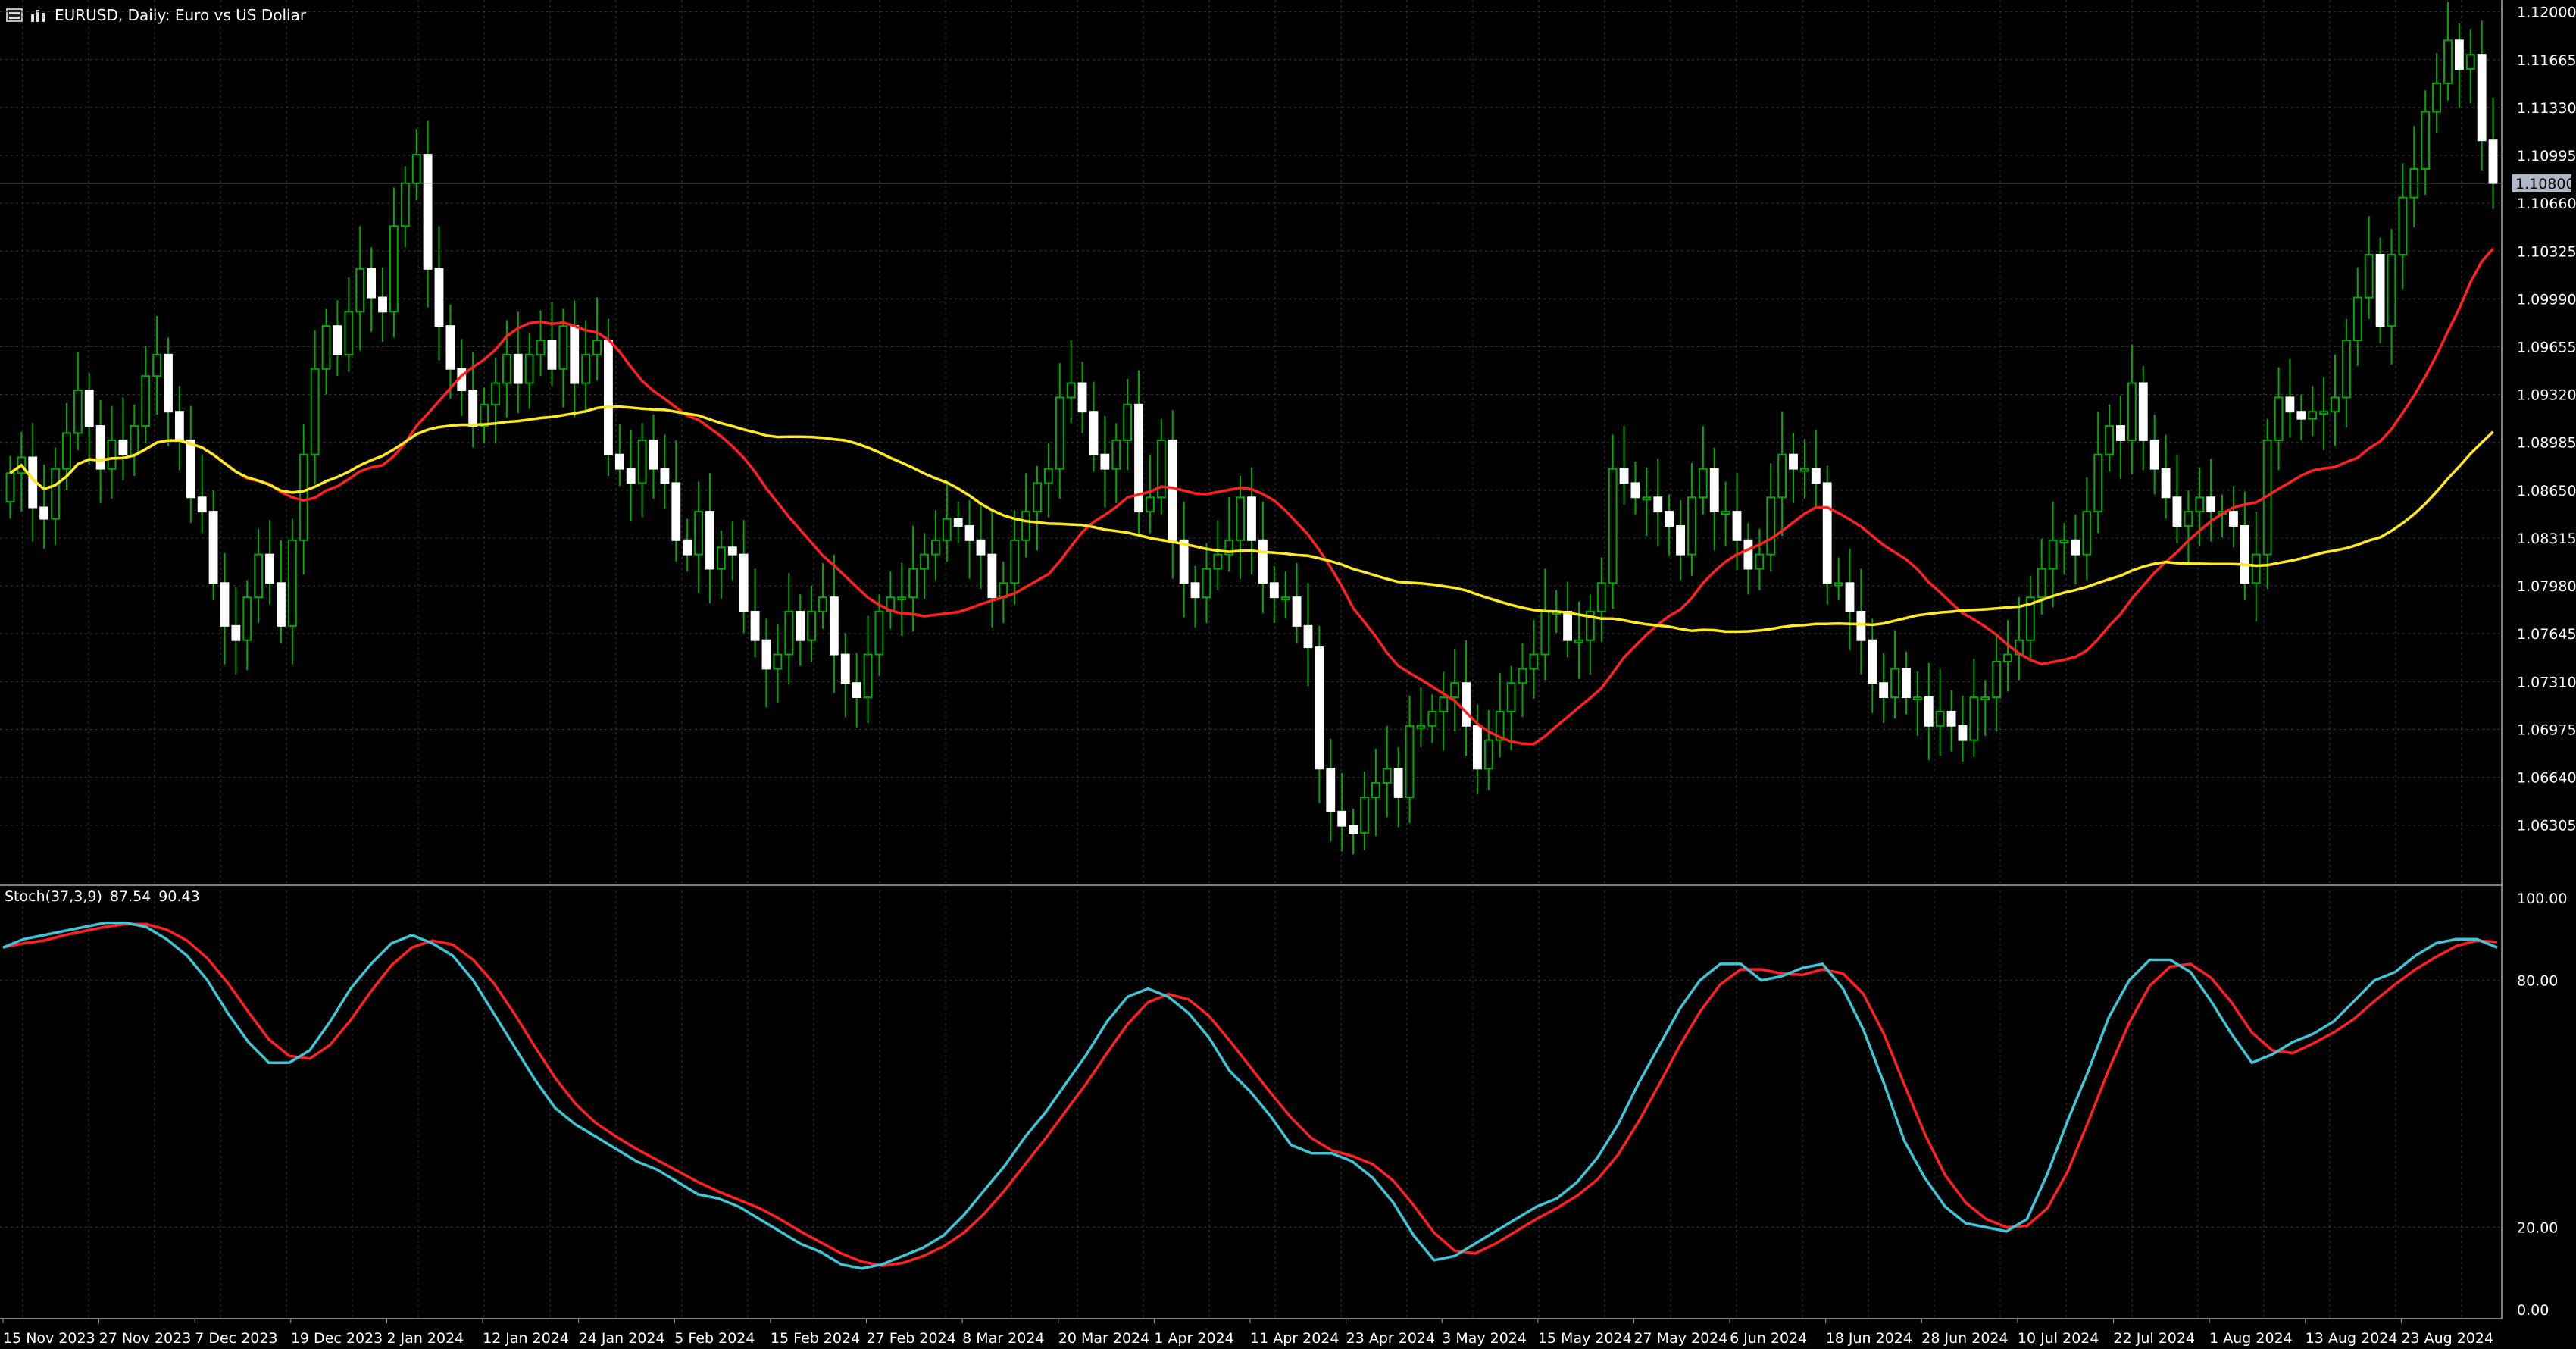  What do you see at coordinates (1768, 1338) in the screenshot?
I see `date-tick-label: 6 Jun 2024` at bounding box center [1768, 1338].